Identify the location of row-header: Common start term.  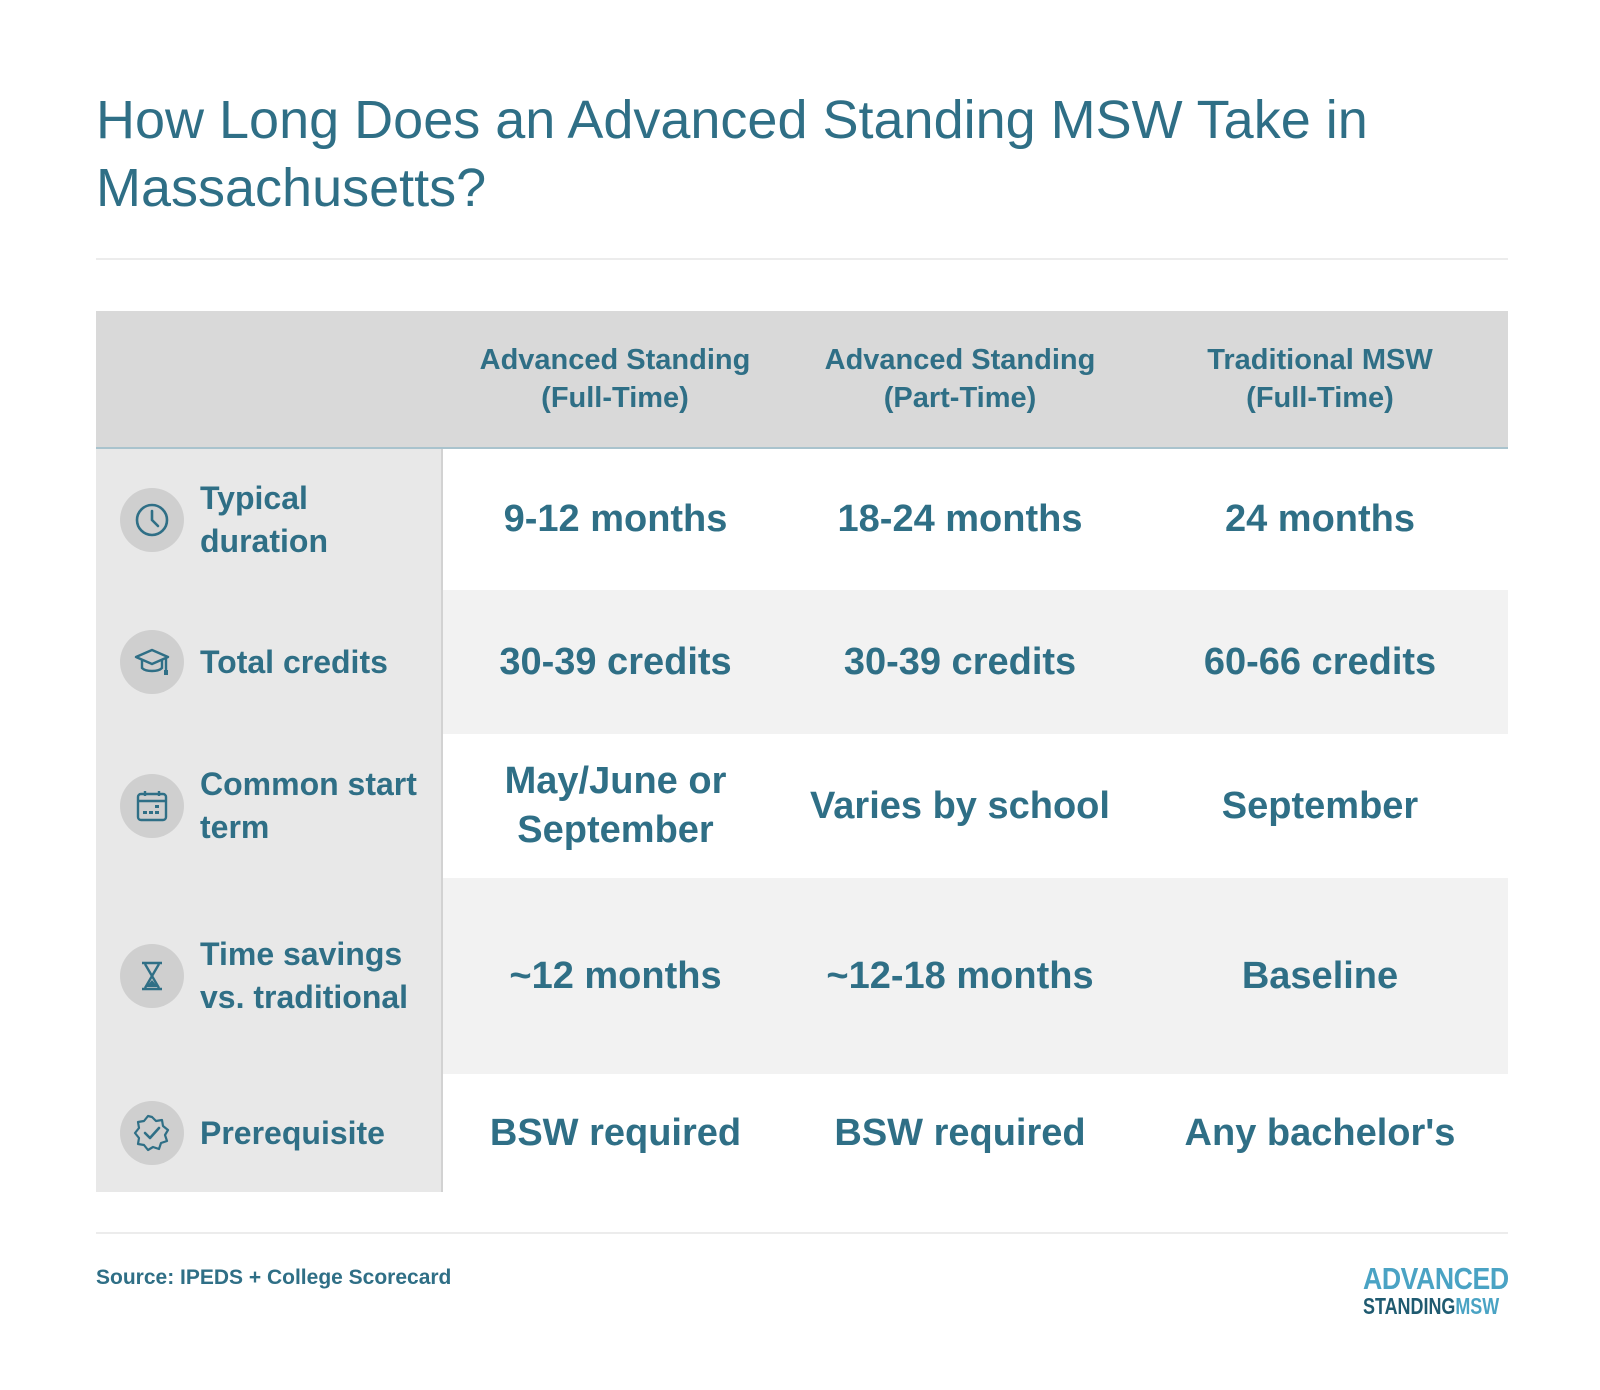
(269, 806).